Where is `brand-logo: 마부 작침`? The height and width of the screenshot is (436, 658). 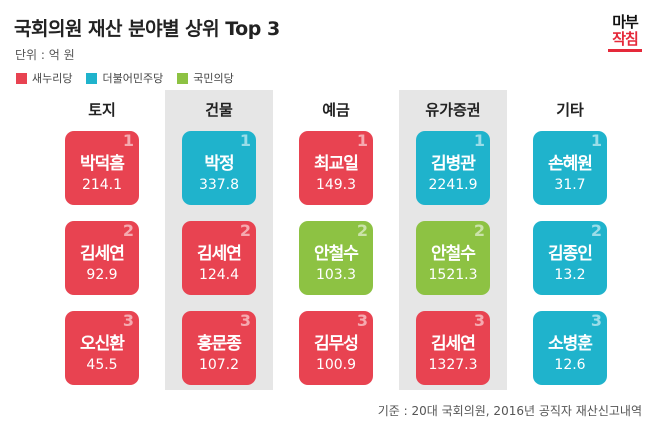 brand-logo: 마부 작침 is located at coordinates (625, 33).